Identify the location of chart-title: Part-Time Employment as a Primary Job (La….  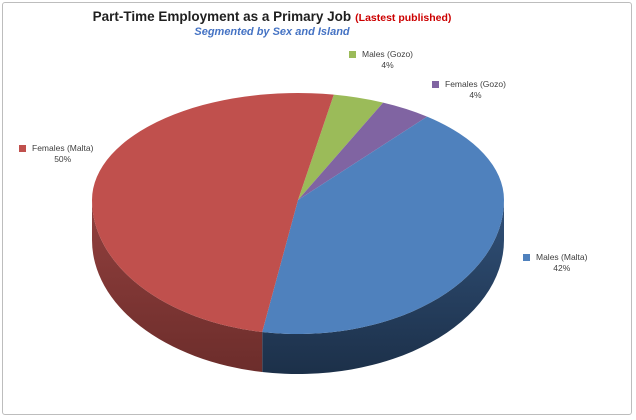
(272, 16).